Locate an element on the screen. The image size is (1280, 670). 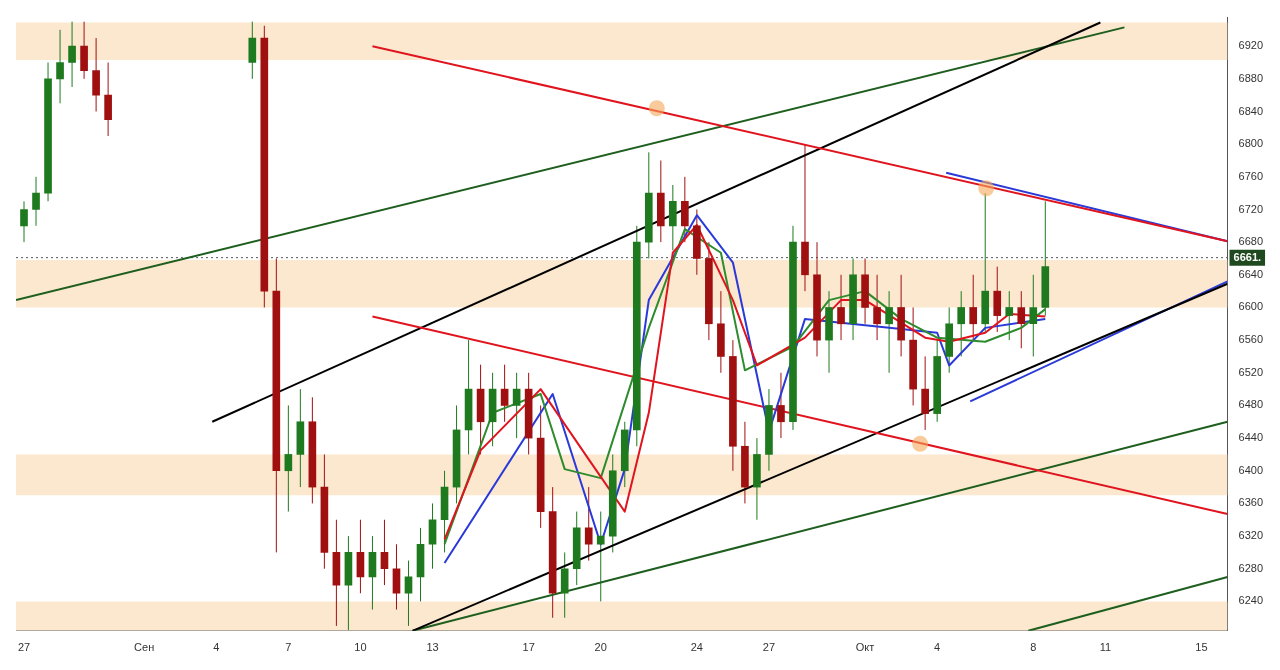
x-tick-label: 11 is located at coordinates (1105, 647).